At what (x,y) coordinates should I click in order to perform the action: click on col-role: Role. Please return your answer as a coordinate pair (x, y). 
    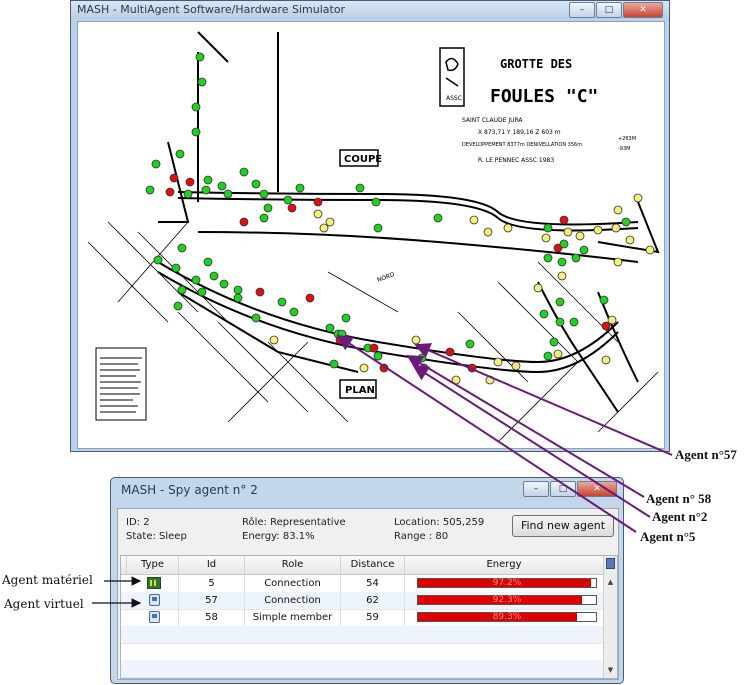
    Looking at the image, I should click on (293, 565).